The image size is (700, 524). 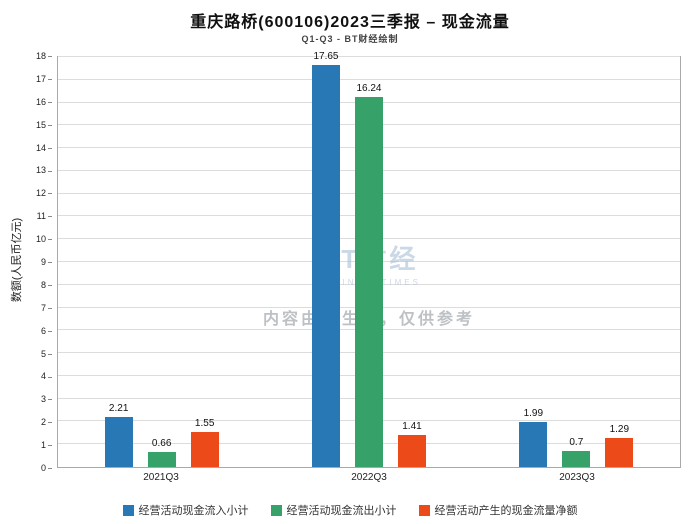 I want to click on legend-item: 经营活动现金流入小计, so click(x=185, y=510).